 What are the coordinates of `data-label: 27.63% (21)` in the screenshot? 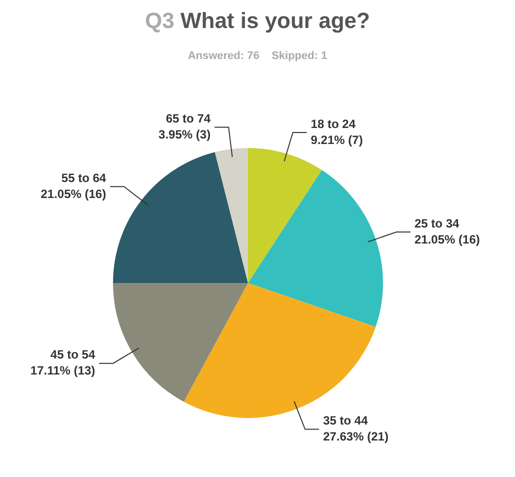 It's located at (355, 437).